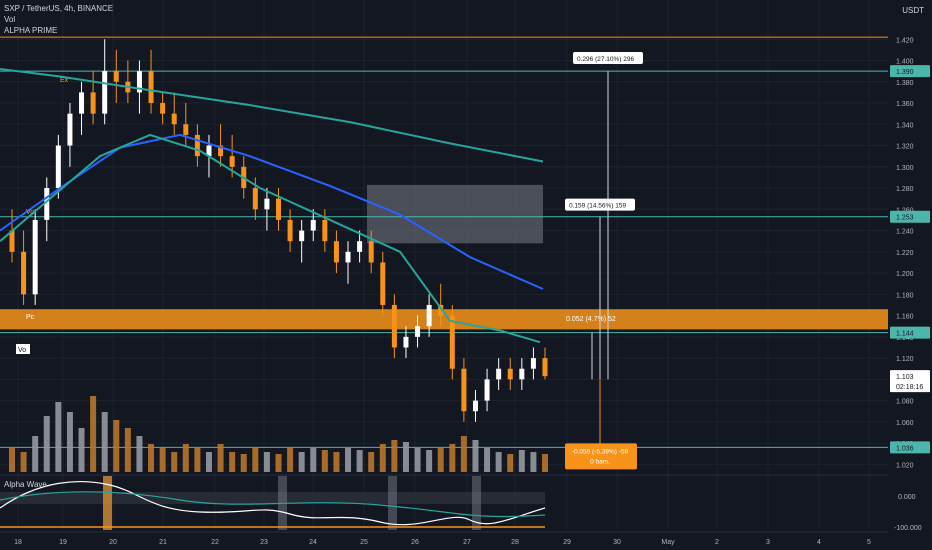  What do you see at coordinates (591, 319) in the screenshot?
I see `zone-measure-label: 0.052 (4.7%) 52` at bounding box center [591, 319].